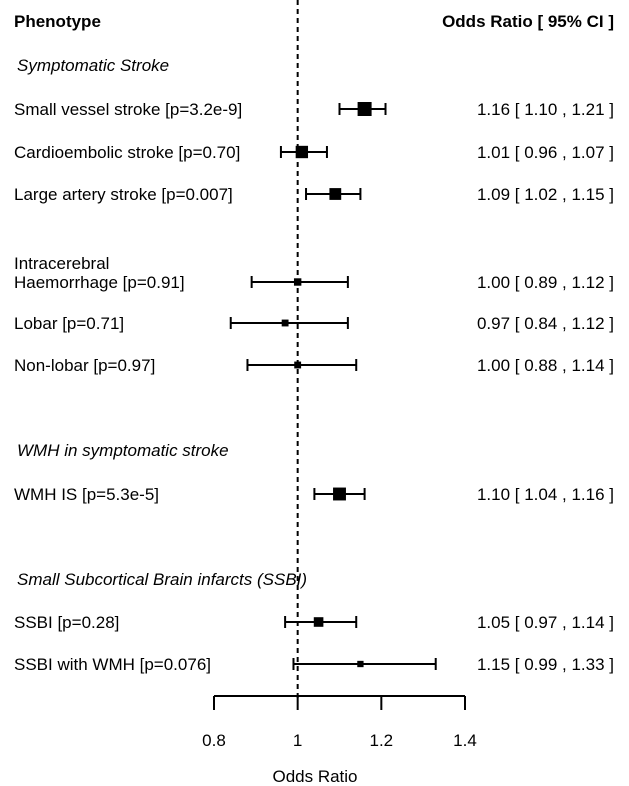 This screenshot has height=786, width=629. Describe the element at coordinates (314, 776) in the screenshot. I see `x-axis-label: Odds Ratio` at that location.